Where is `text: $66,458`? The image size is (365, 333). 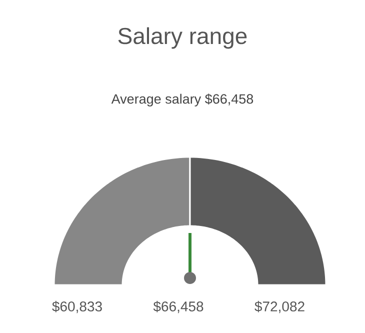
text: $66,458 is located at coordinates (178, 307).